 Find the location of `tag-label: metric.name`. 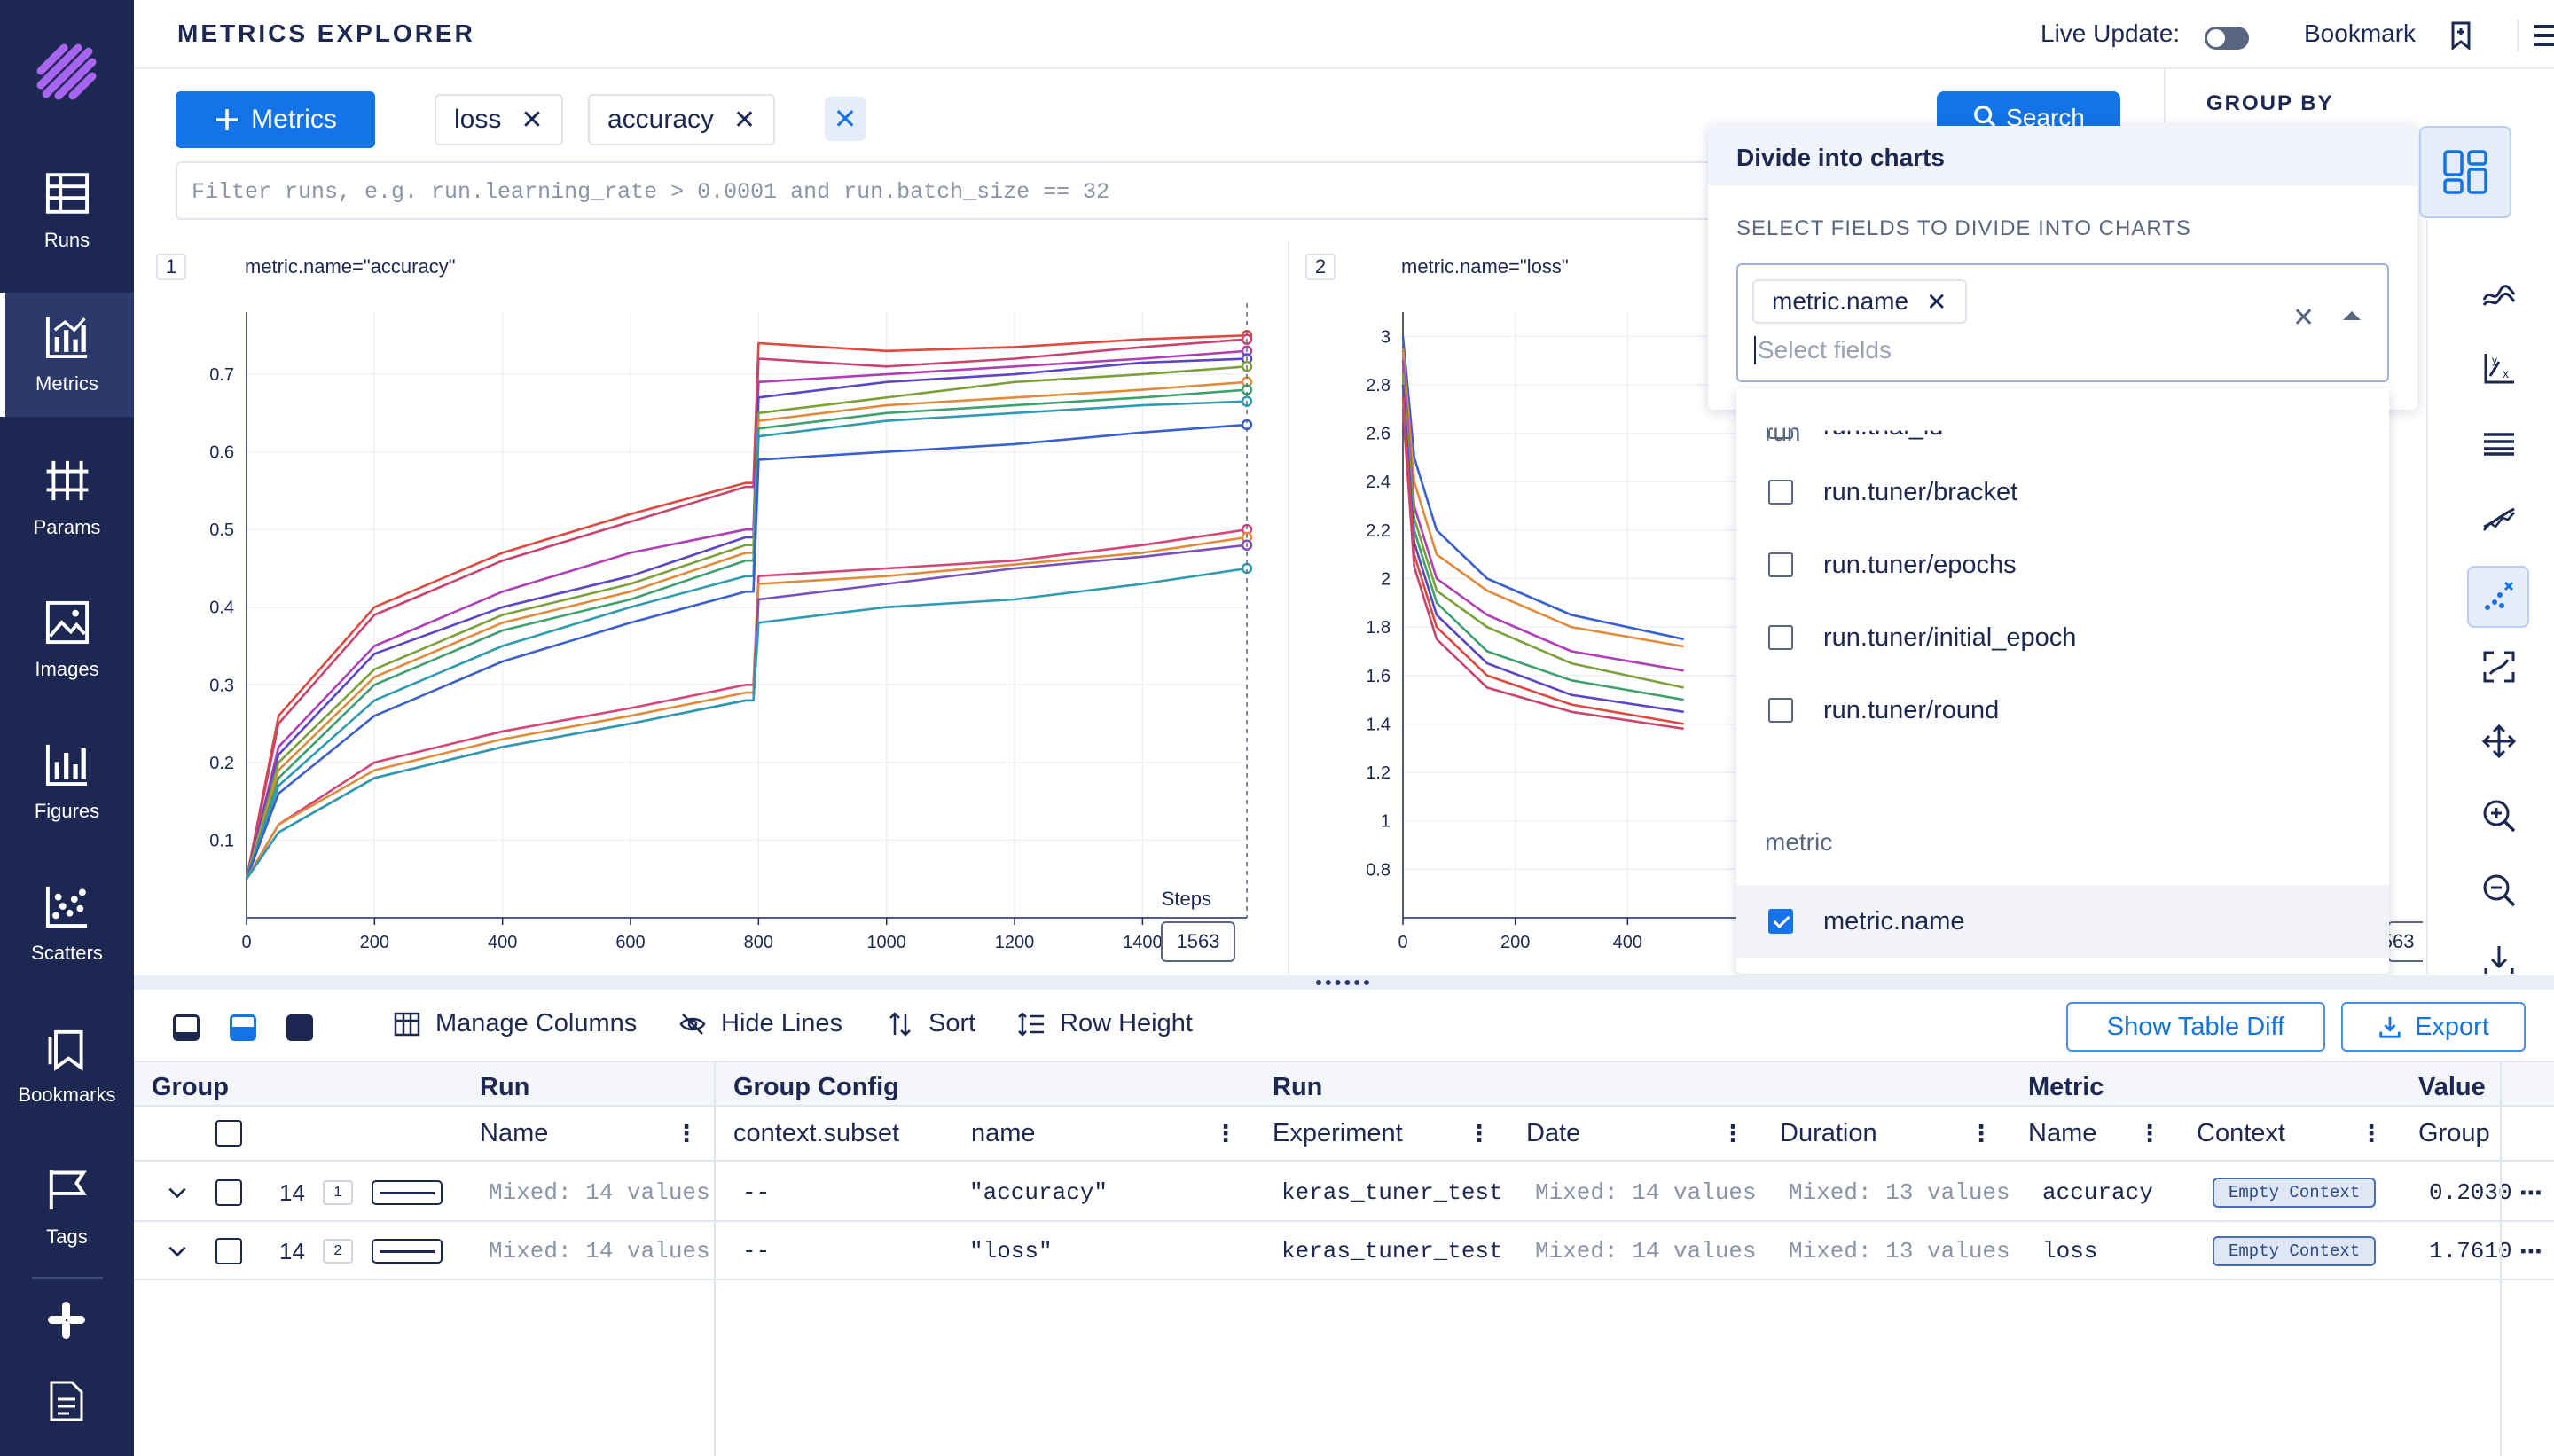

tag-label: metric.name is located at coordinates (1840, 301).